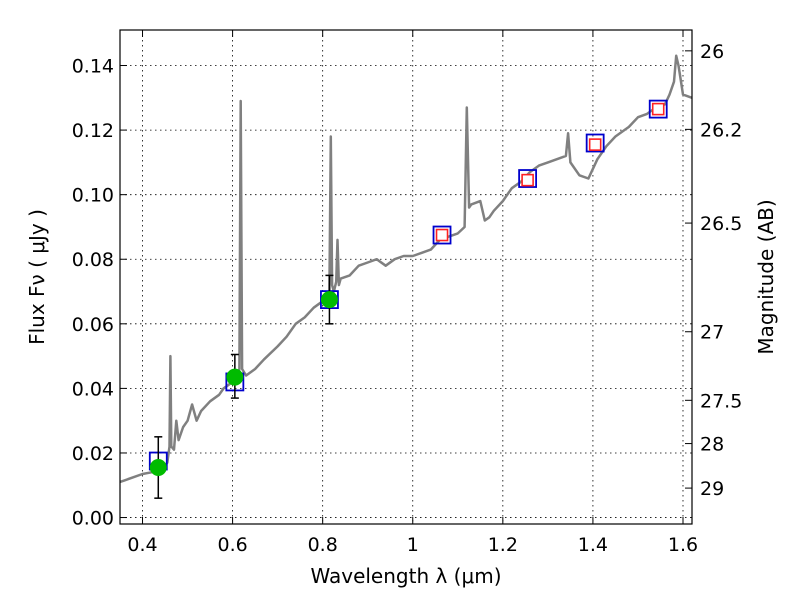 The image size is (800, 600). Describe the element at coordinates (712, 489) in the screenshot. I see `right-tick-label: 29` at that location.